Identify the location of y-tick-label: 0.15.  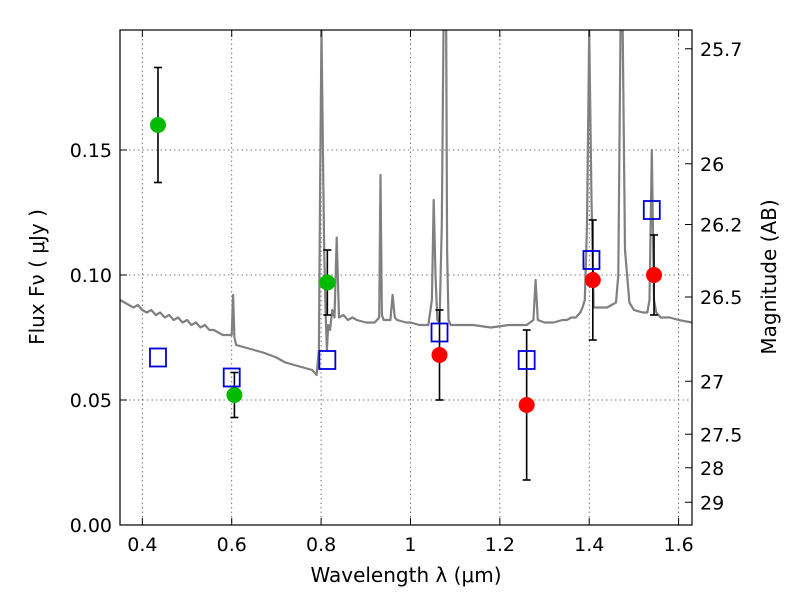
(91, 151).